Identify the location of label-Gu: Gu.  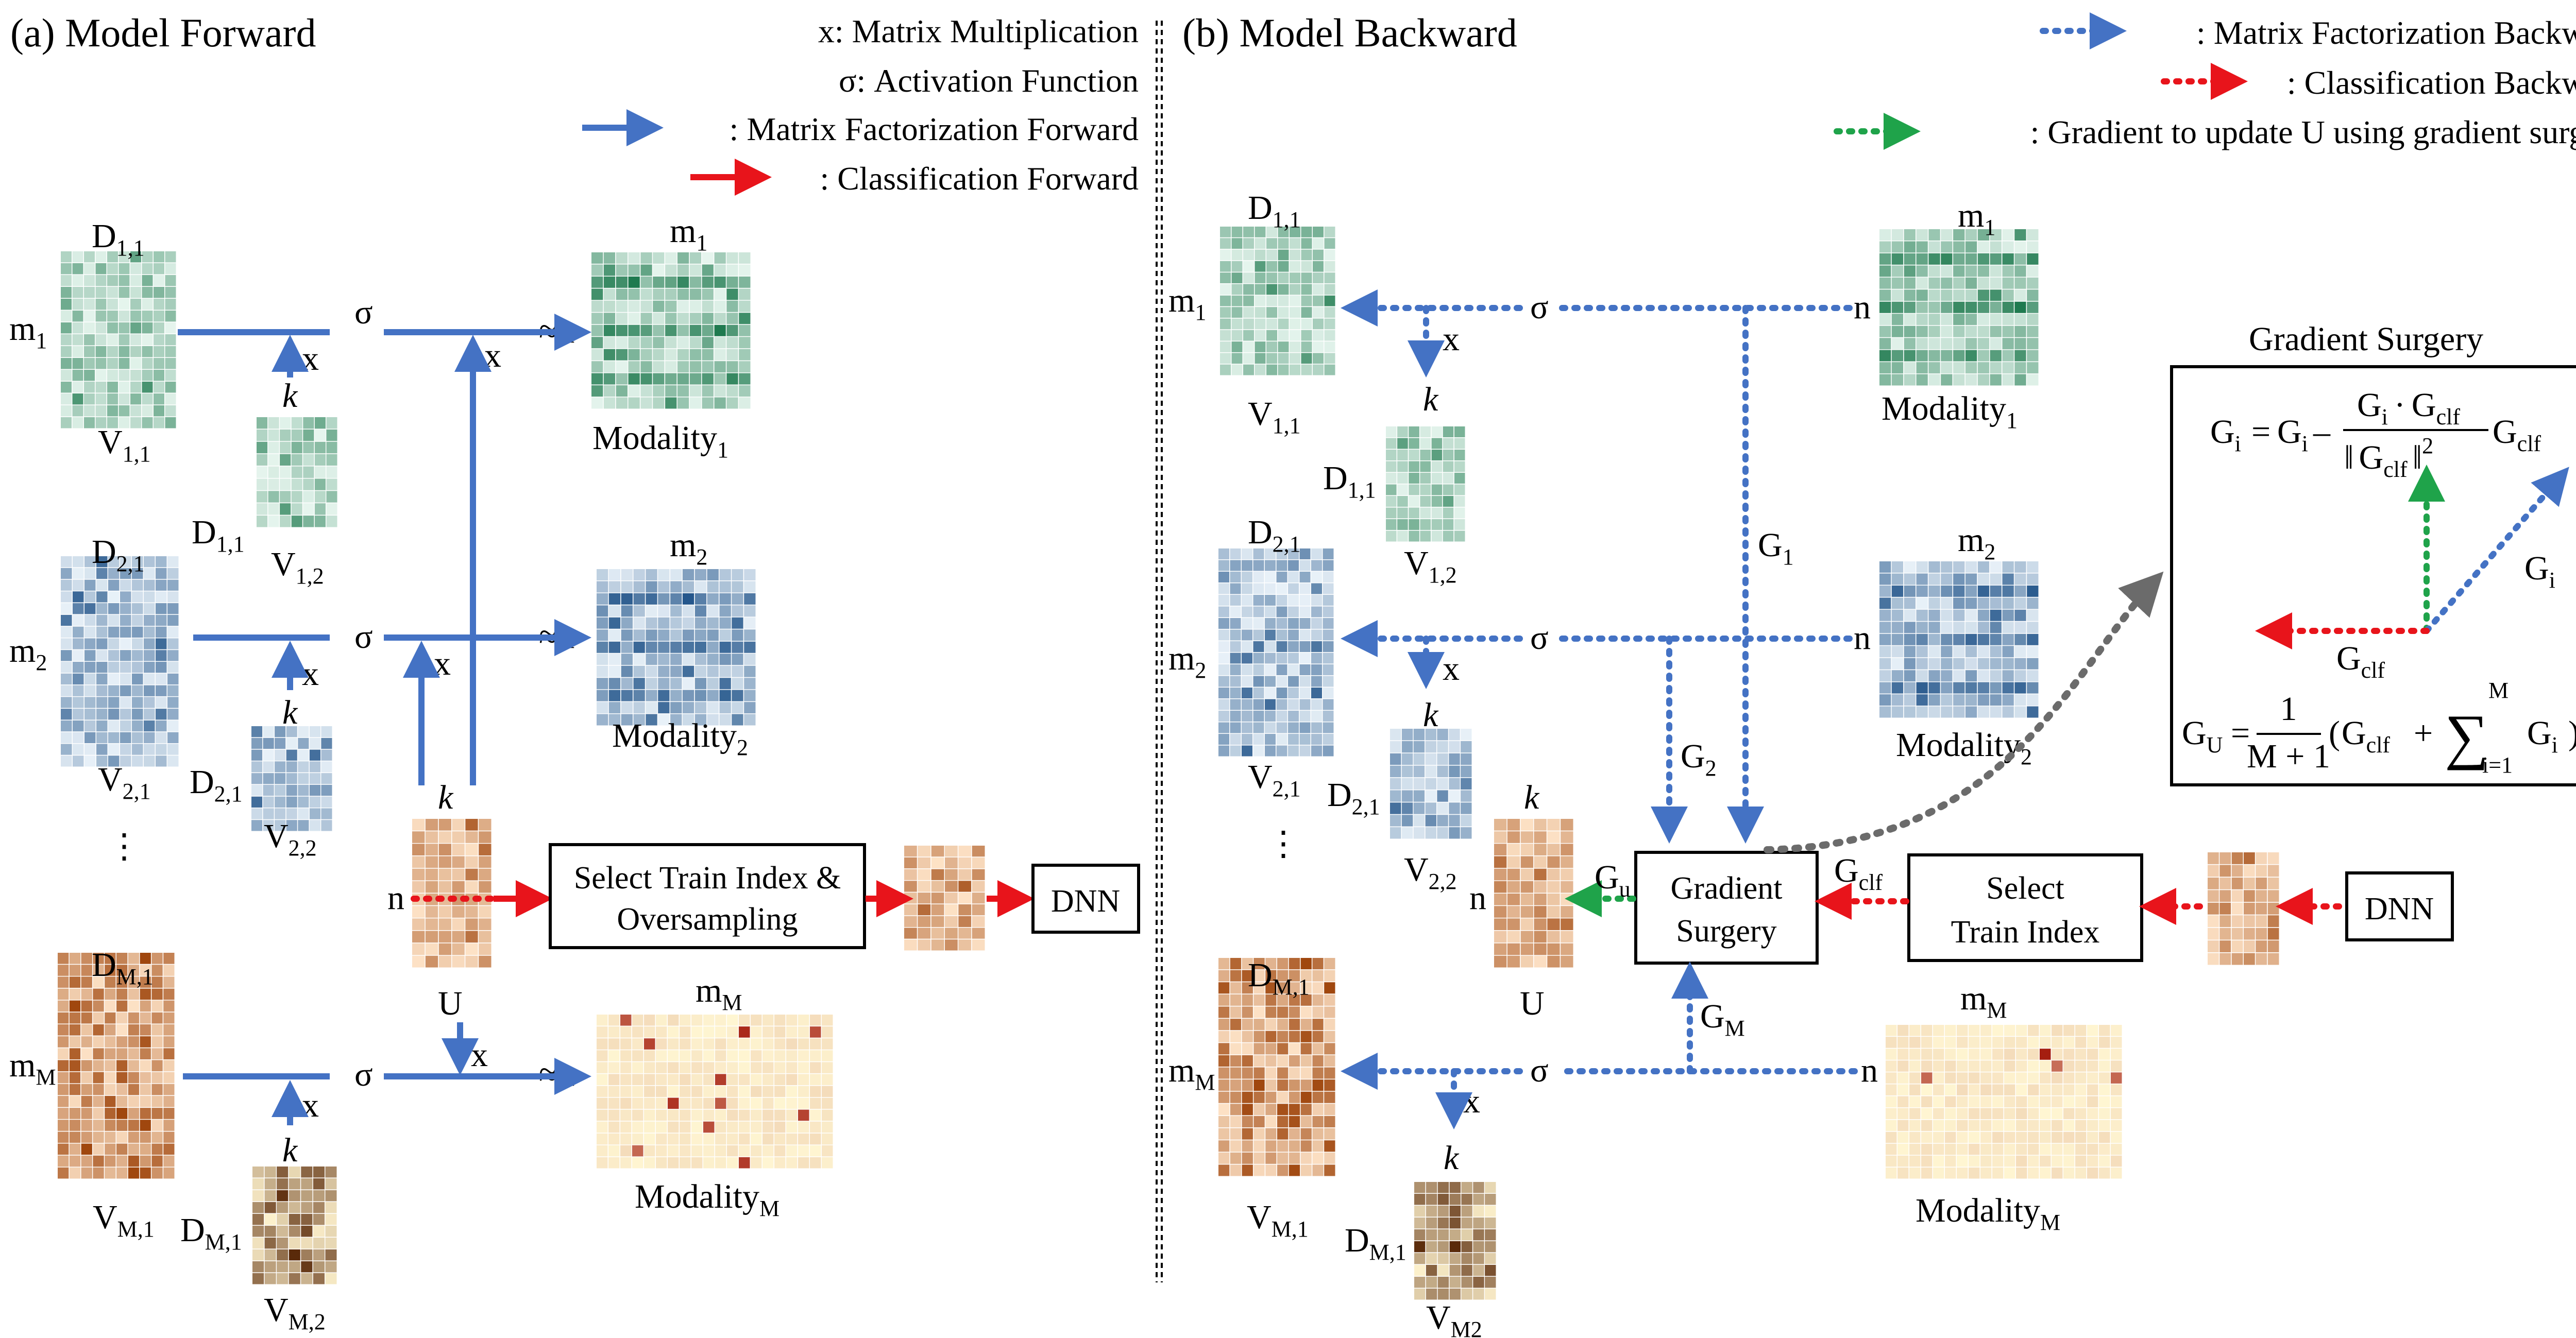
(1613, 880).